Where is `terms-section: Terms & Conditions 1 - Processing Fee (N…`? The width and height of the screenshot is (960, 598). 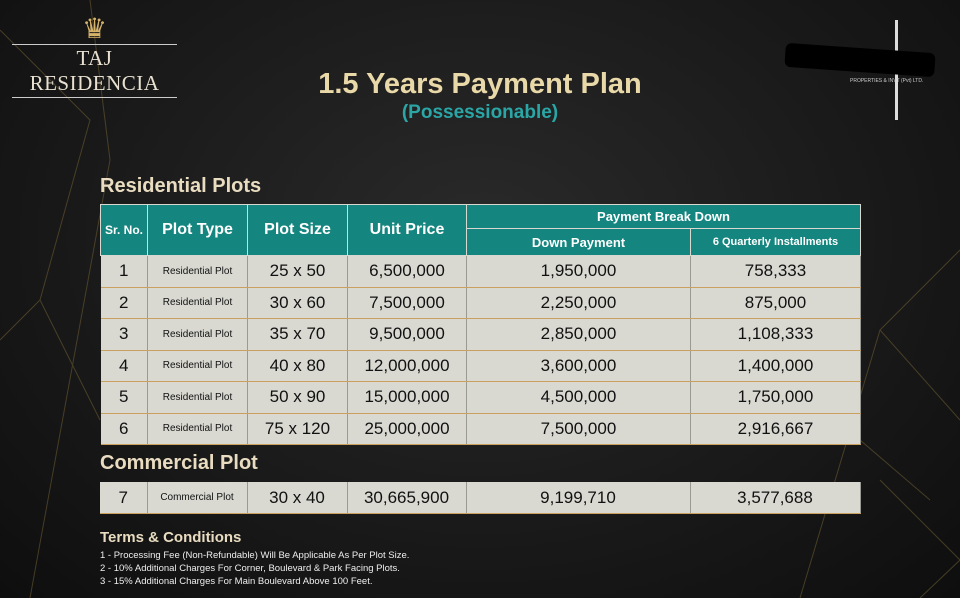 terms-section: Terms & Conditions 1 - Processing Fee (N… is located at coordinates (254, 558).